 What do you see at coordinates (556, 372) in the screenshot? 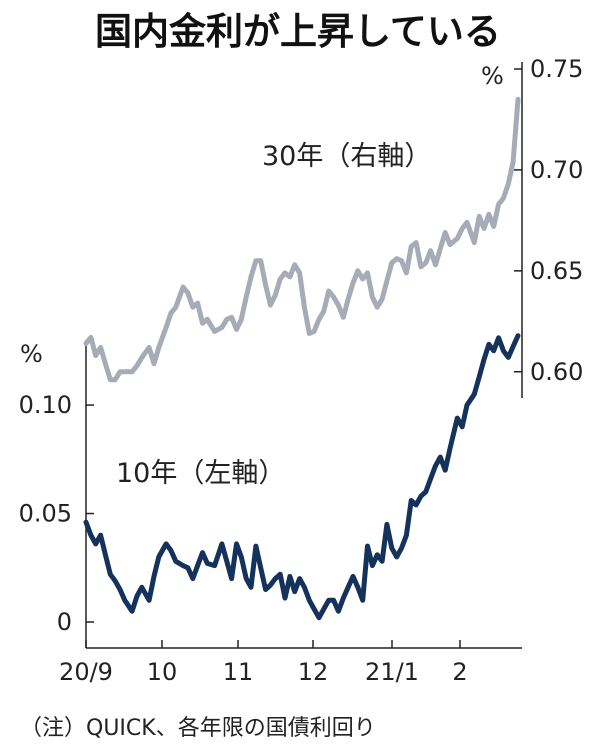
I see `right-tick-label: 0.60` at bounding box center [556, 372].